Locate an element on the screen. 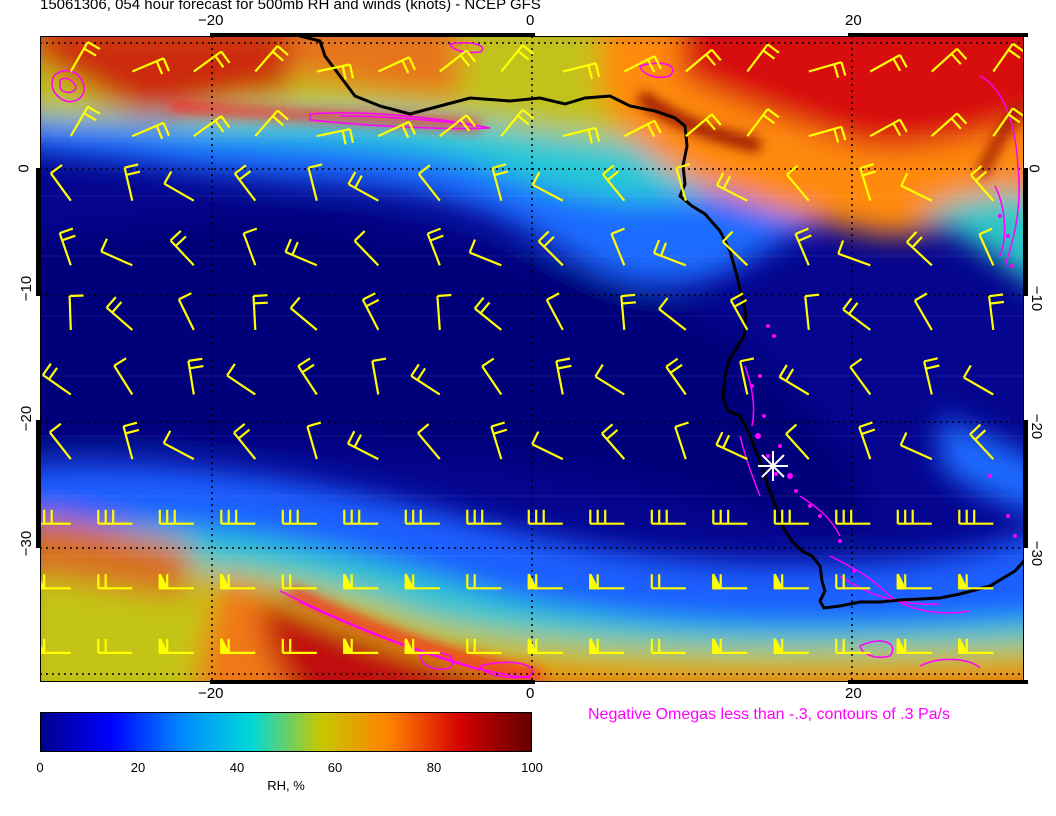 The height and width of the screenshot is (816, 1056). top-tick-label: −20 is located at coordinates (211, 20).